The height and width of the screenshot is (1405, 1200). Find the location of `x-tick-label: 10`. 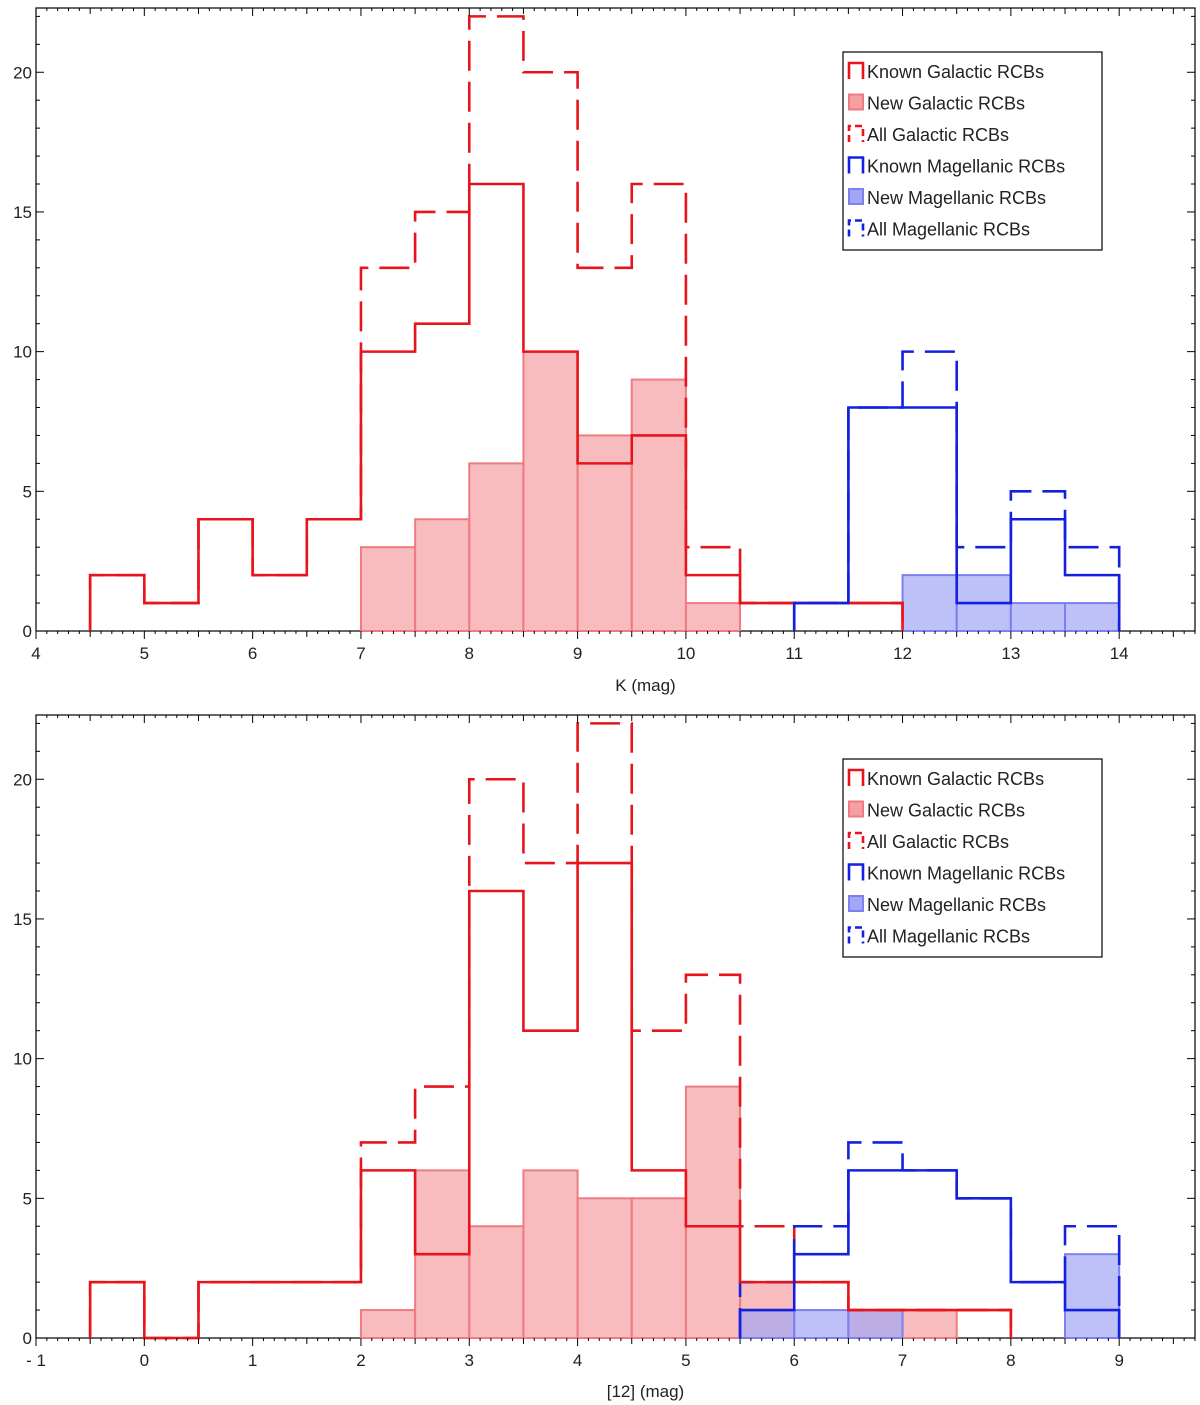

x-tick-label: 10 is located at coordinates (685, 653).